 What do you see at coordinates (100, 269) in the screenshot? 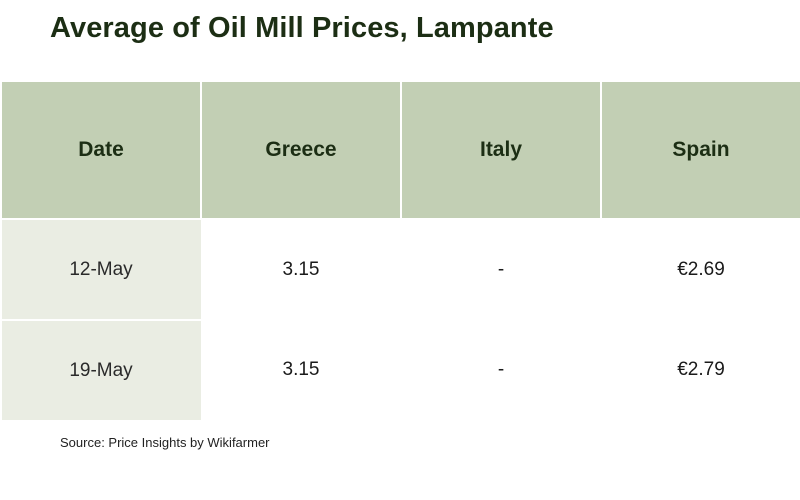
I see `date-cell: 12-May` at bounding box center [100, 269].